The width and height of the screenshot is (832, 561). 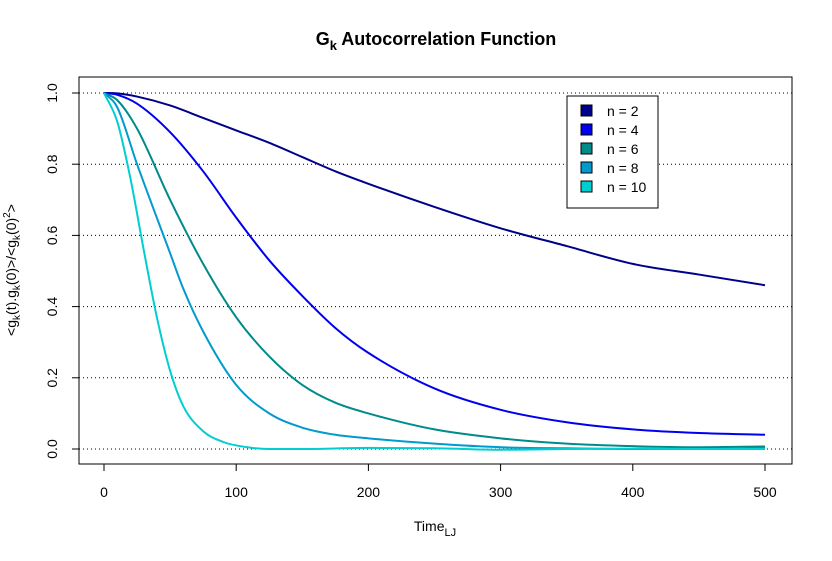 What do you see at coordinates (52, 93) in the screenshot?
I see `y-tick-label: 1.0` at bounding box center [52, 93].